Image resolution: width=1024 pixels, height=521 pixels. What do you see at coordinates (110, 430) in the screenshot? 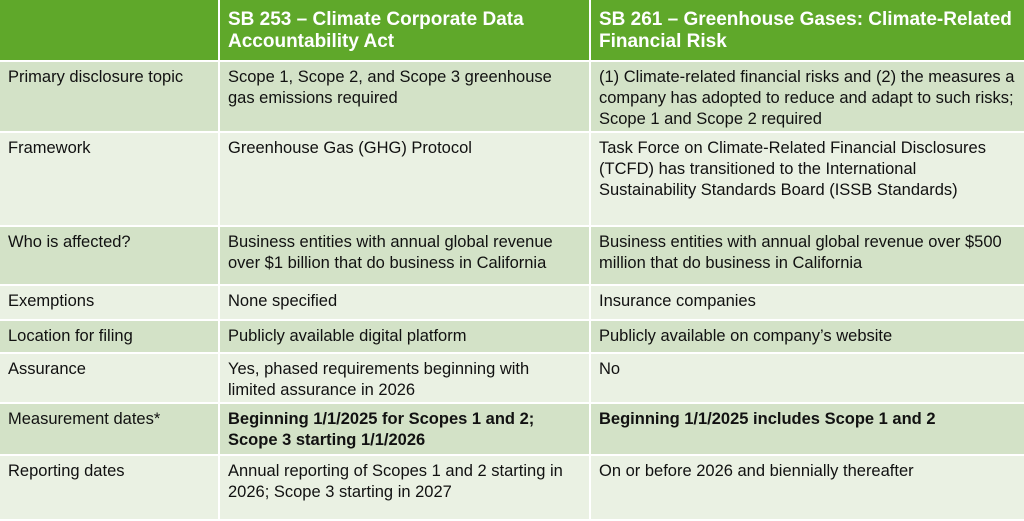
I see `row-label: Measurement dates*` at bounding box center [110, 430].